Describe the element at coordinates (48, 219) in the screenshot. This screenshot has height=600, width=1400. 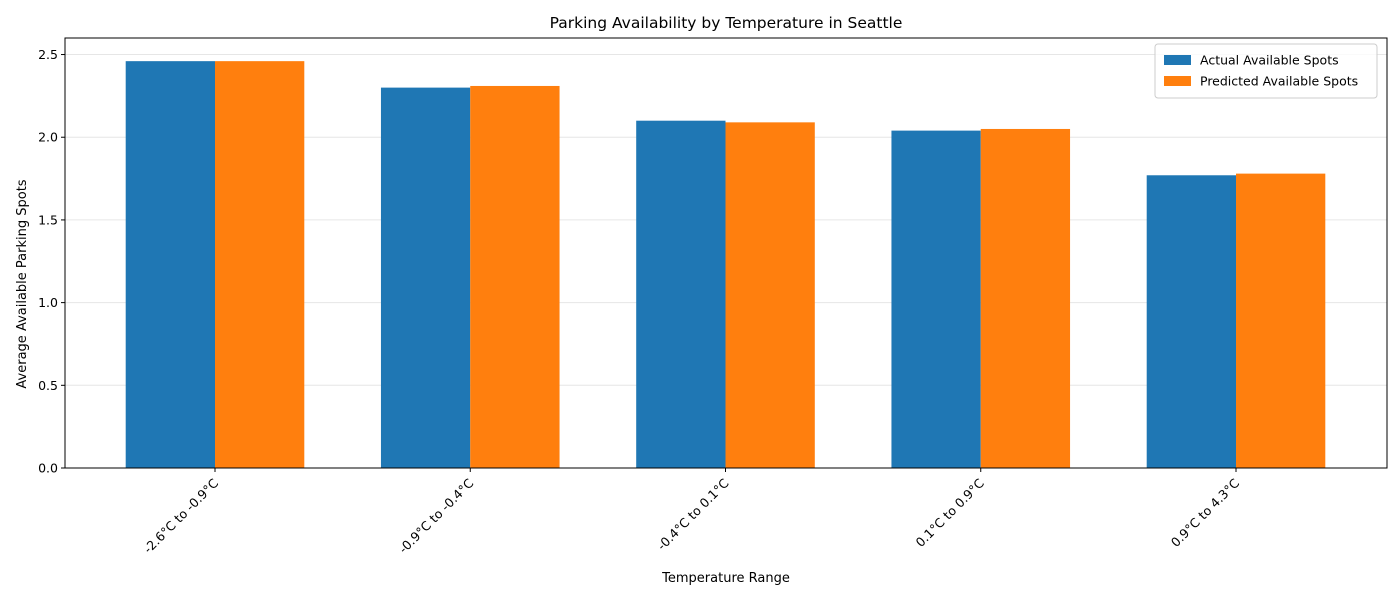
I see `y-tick-label: 1.5` at that location.